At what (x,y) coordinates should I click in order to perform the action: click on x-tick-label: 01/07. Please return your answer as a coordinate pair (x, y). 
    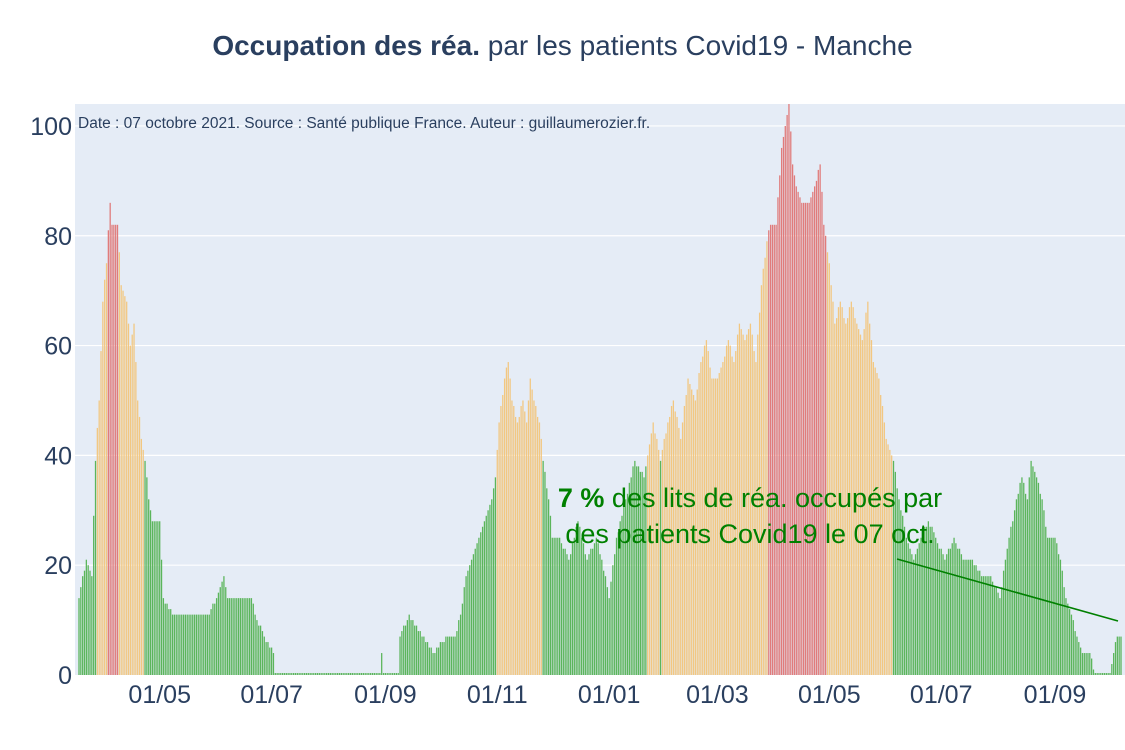
    Looking at the image, I should click on (271, 695).